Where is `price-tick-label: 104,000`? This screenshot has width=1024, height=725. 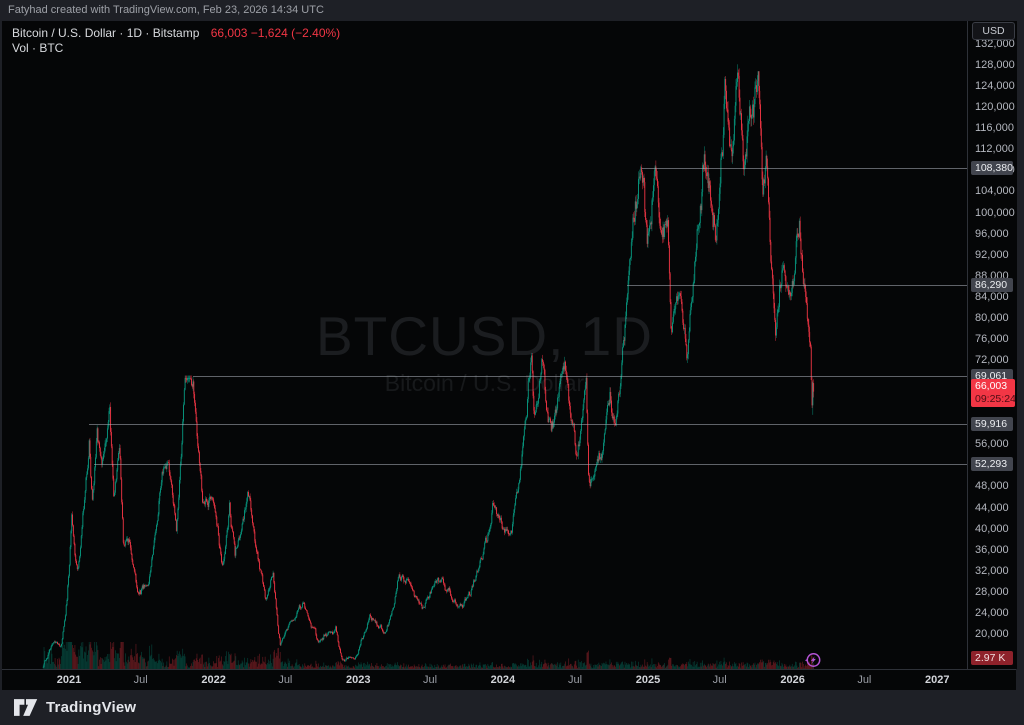 price-tick-label: 104,000 is located at coordinates (995, 191).